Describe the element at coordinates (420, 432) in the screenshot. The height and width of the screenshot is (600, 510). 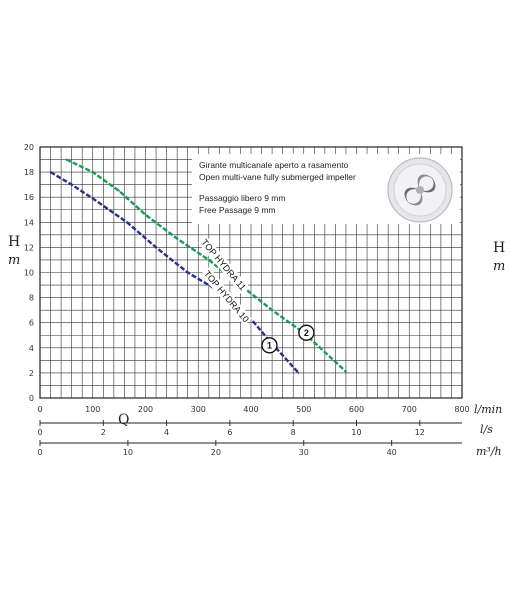
I see `x-tick-label: 12` at that location.